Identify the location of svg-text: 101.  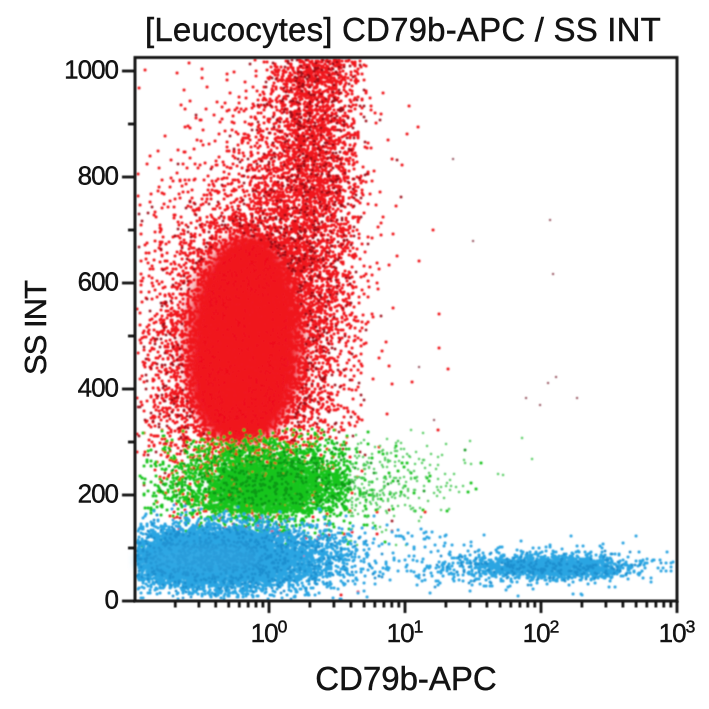
(405, 633).